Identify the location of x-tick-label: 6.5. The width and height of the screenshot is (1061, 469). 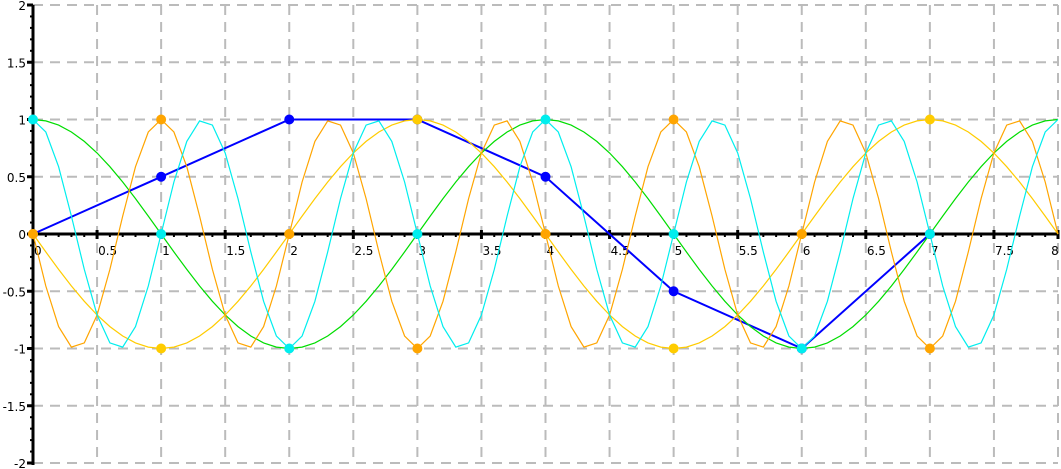
(876, 251).